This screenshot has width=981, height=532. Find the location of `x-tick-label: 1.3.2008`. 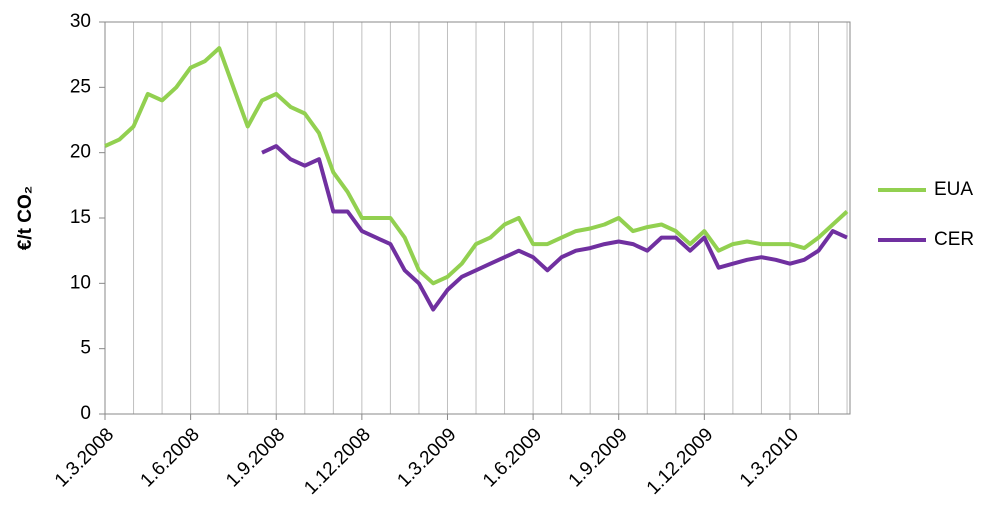

x-tick-label: 1.3.2008 is located at coordinates (84, 457).